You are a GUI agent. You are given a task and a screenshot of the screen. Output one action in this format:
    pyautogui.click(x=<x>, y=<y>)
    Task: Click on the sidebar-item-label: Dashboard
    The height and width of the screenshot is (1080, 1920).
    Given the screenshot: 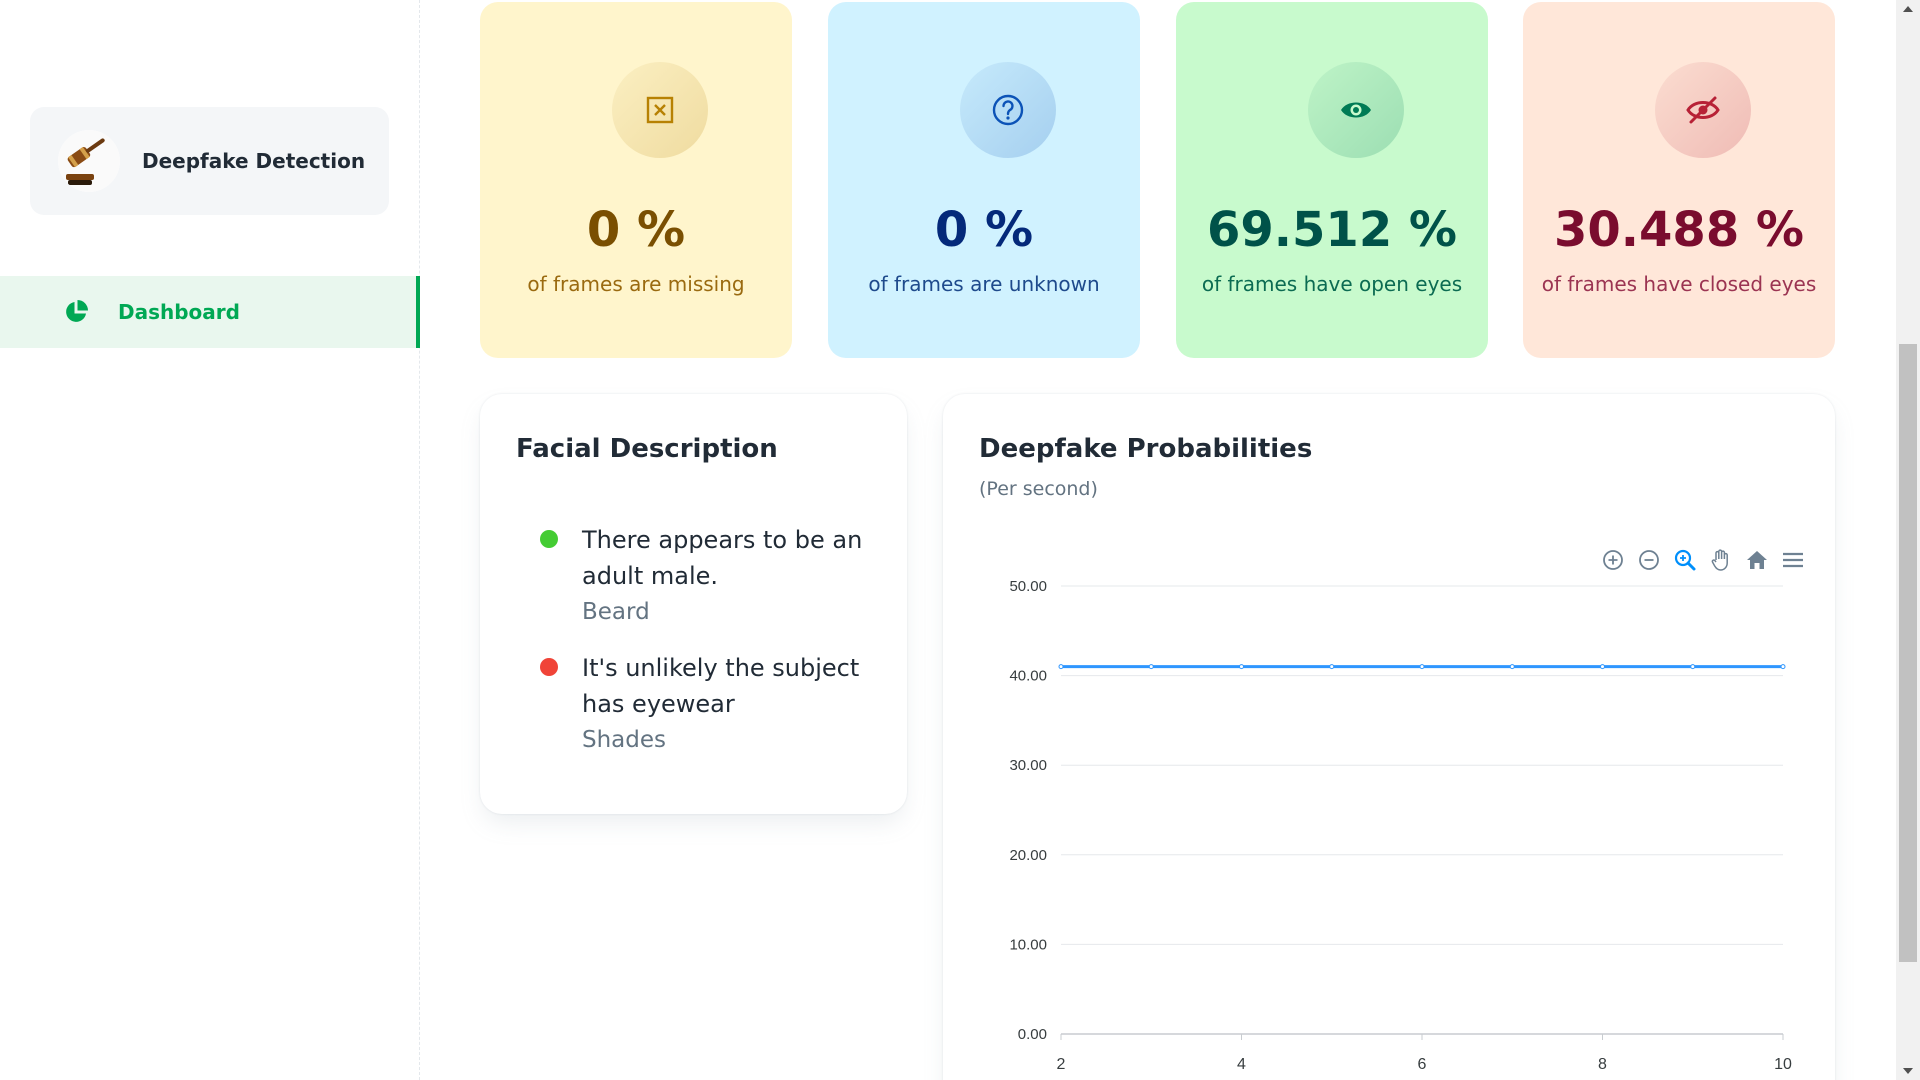 What is the action you would take?
    pyautogui.click(x=179, y=312)
    